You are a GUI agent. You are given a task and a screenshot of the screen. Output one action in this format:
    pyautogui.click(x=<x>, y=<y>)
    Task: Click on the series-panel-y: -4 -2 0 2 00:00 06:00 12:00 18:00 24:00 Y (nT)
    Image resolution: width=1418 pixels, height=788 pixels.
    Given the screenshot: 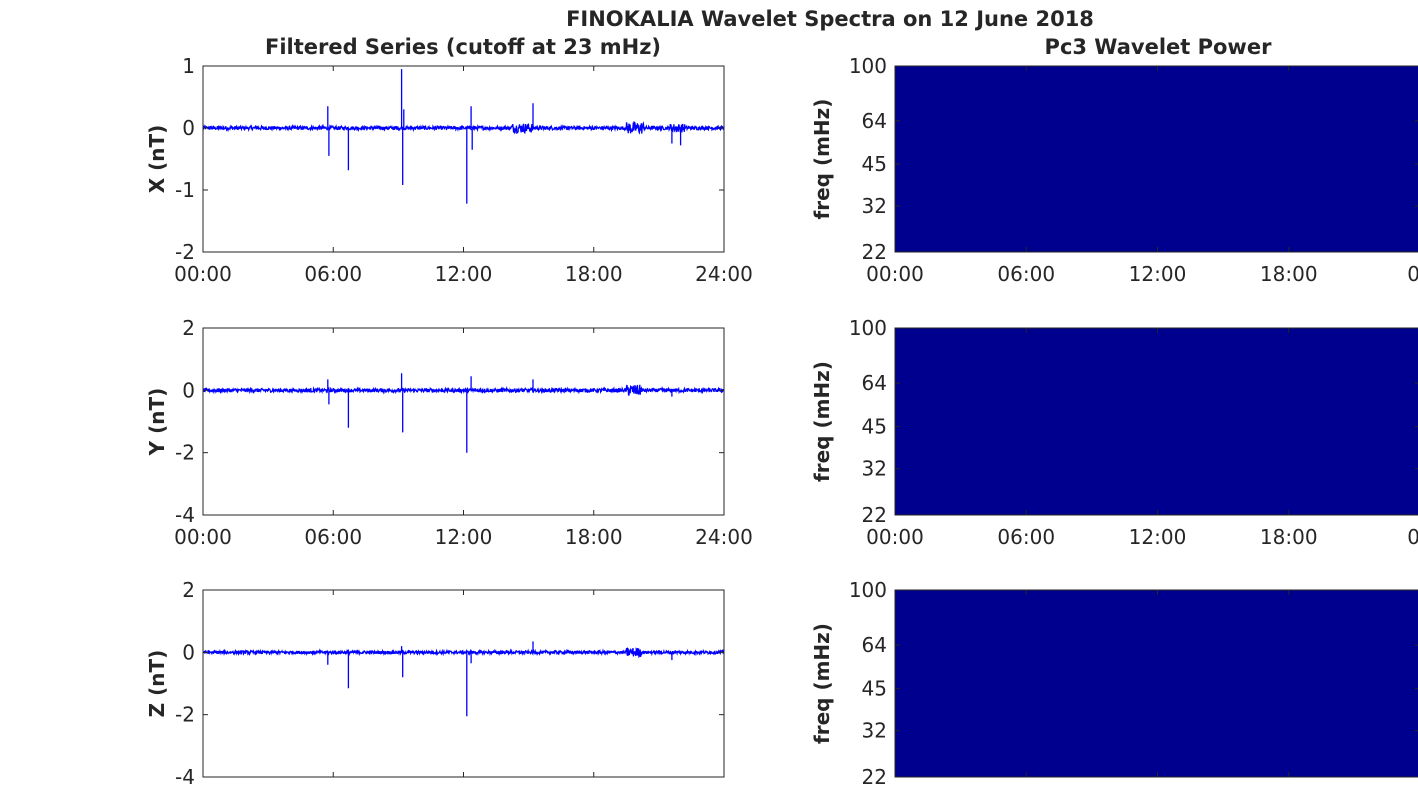 What is the action you would take?
    pyautogui.click(x=449, y=432)
    